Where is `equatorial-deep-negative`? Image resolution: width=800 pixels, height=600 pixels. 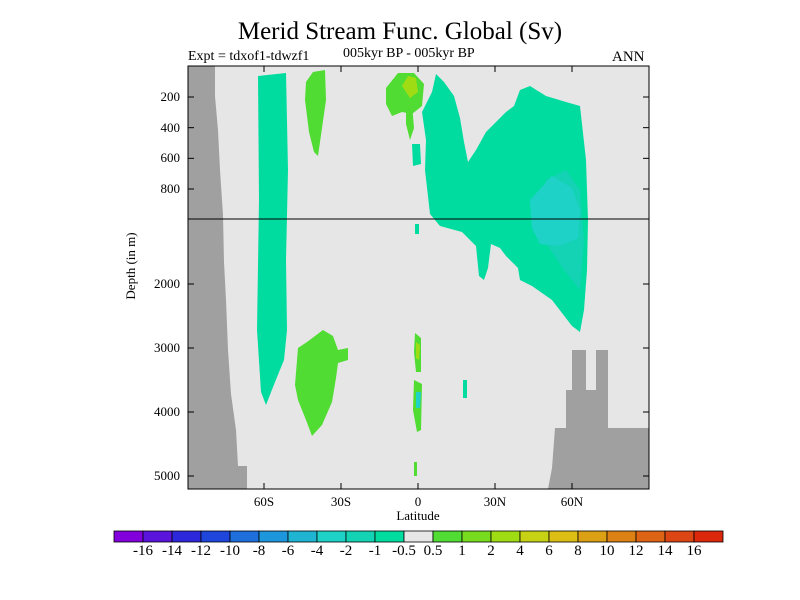
equatorial-deep-negative is located at coordinates (418, 400).